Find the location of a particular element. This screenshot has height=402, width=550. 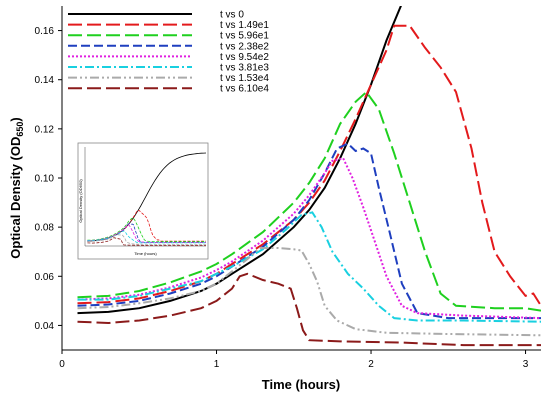

x-tick-label-3: 3 is located at coordinates (526, 364).